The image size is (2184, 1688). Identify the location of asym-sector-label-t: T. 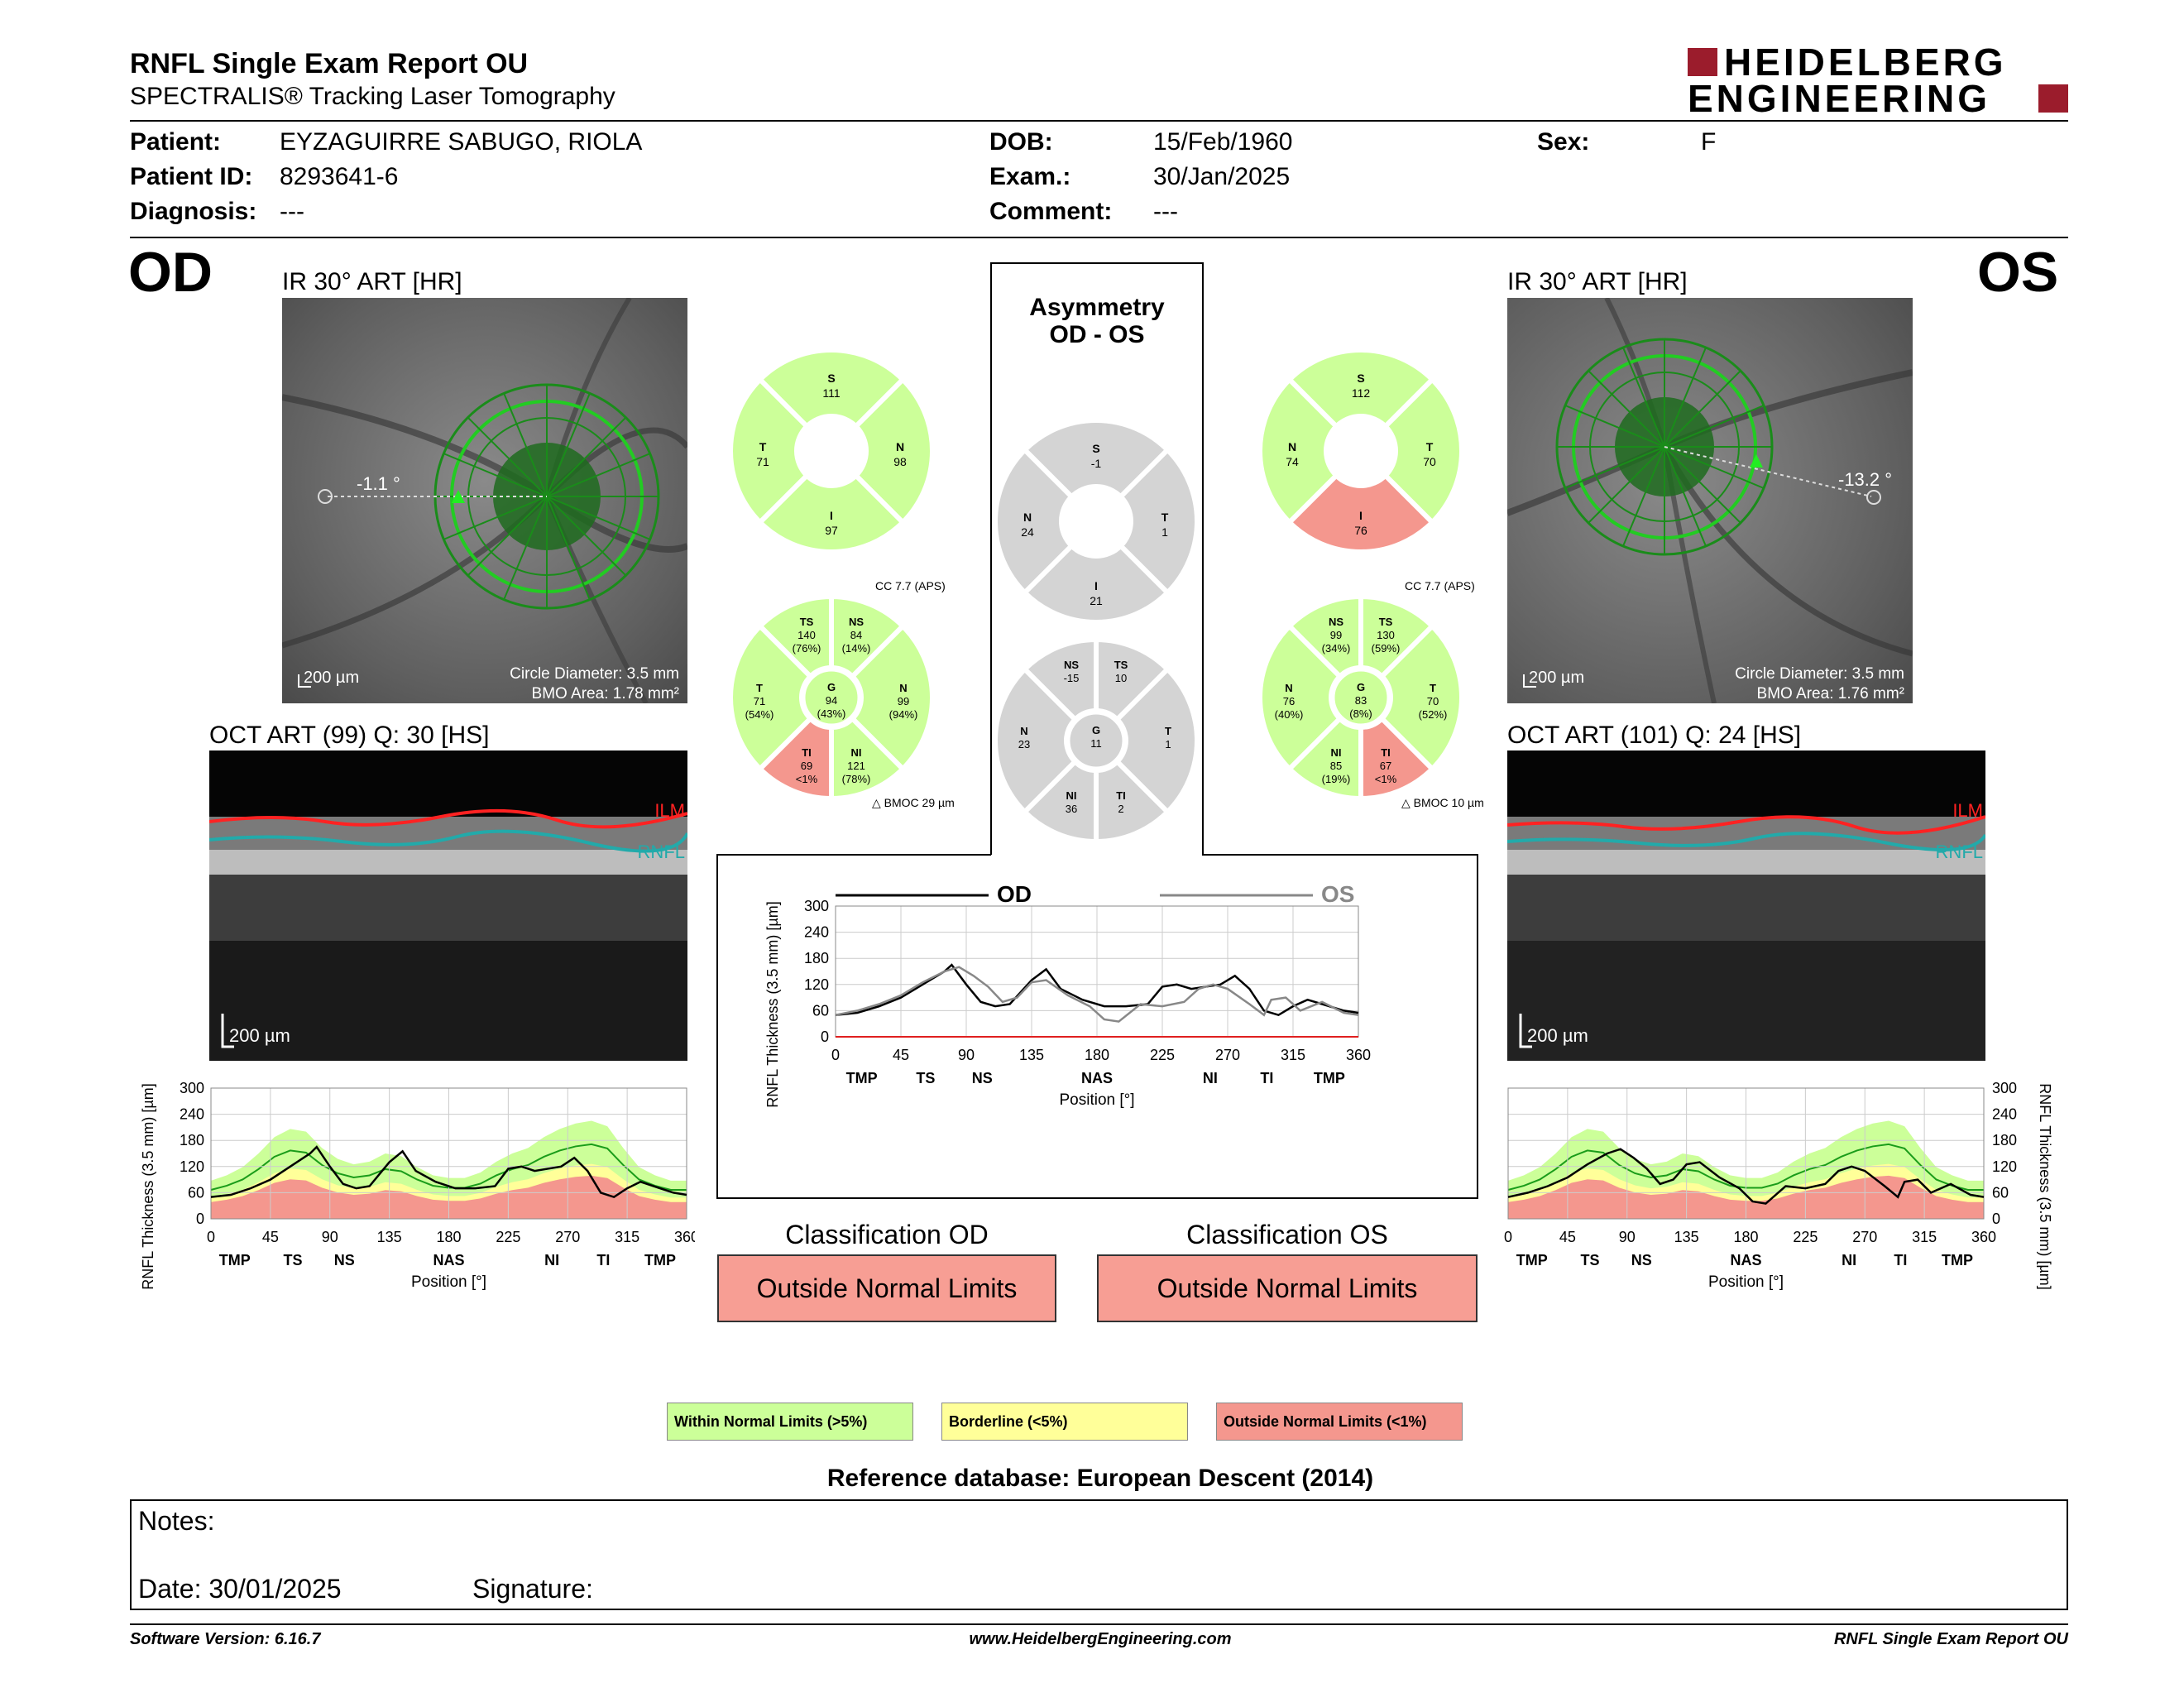
(1168, 731).